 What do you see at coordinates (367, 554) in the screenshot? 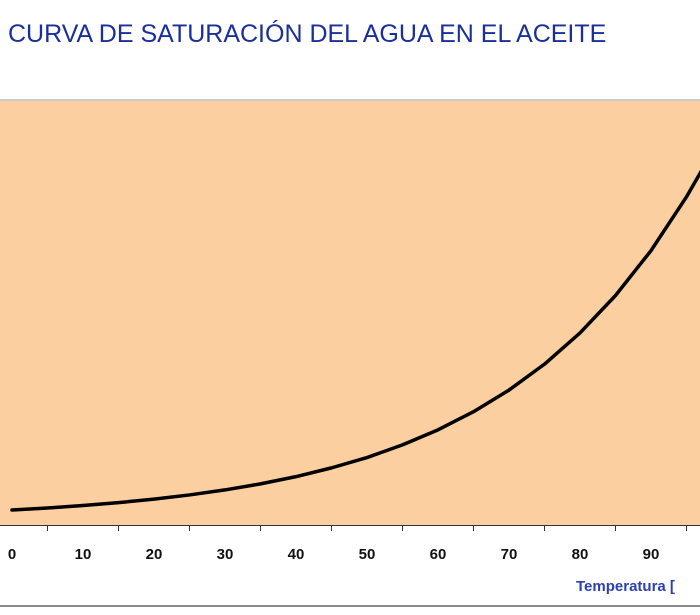
I see `x-tick-label: 50` at bounding box center [367, 554].